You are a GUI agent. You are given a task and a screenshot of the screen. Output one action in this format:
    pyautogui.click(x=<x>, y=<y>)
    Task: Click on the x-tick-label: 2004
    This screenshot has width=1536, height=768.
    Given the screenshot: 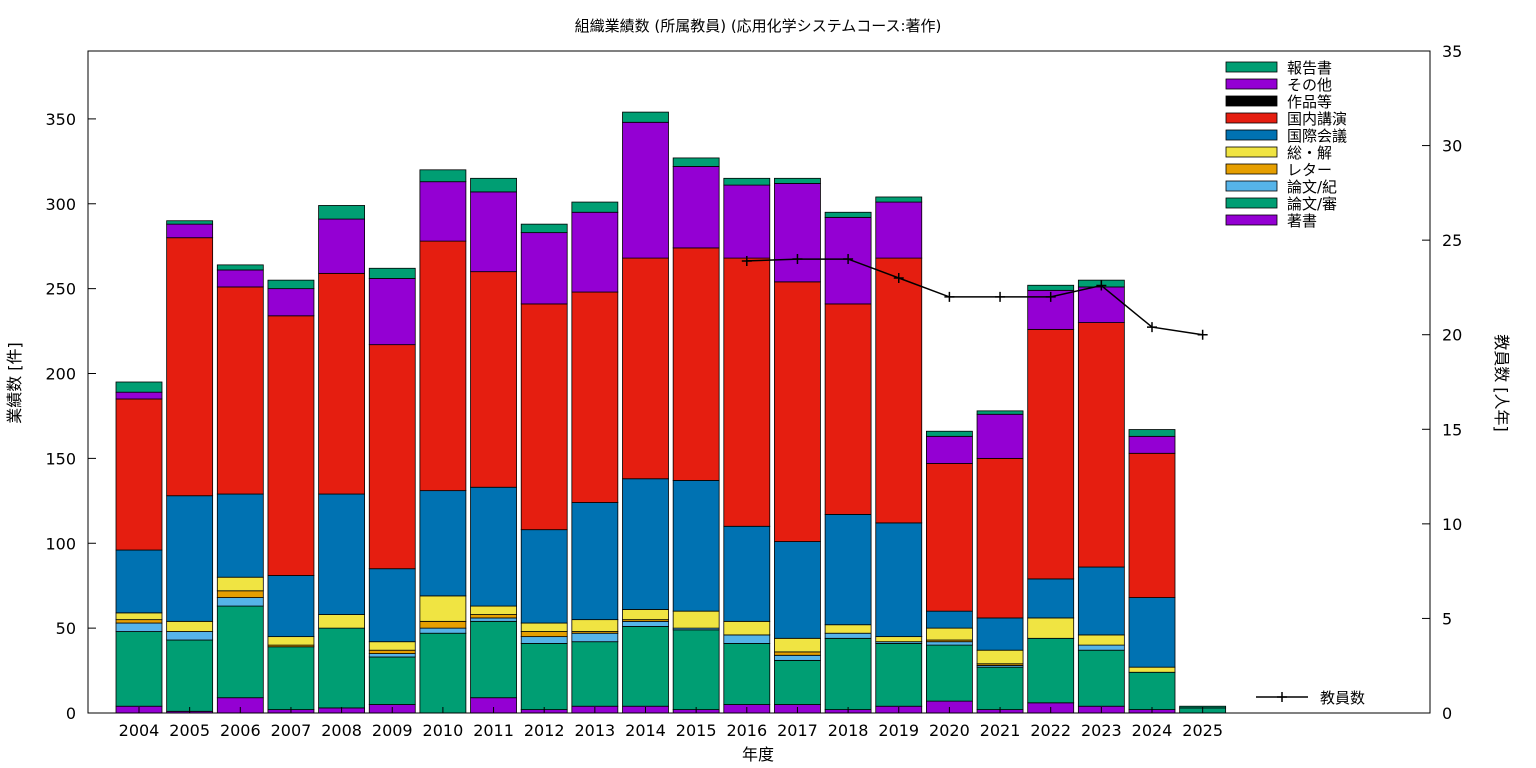 What is the action you would take?
    pyautogui.click(x=139, y=730)
    